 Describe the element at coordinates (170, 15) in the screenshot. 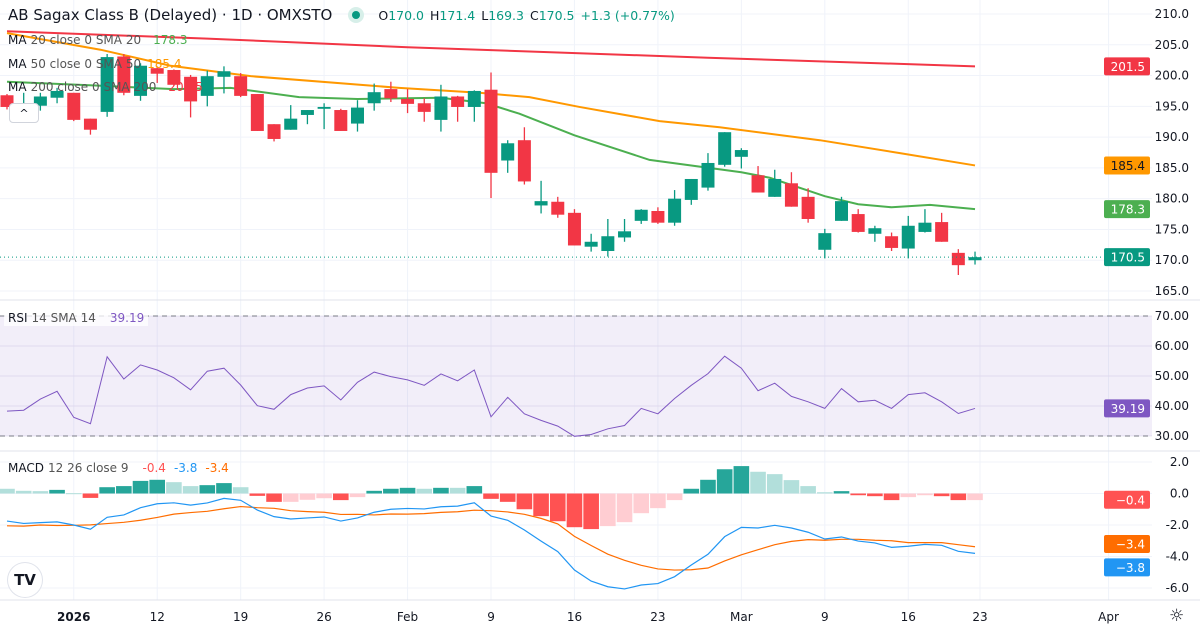

I see `symbol-title: AB Sagax Class B (Delayed) · 1D · OMXSTO` at that location.